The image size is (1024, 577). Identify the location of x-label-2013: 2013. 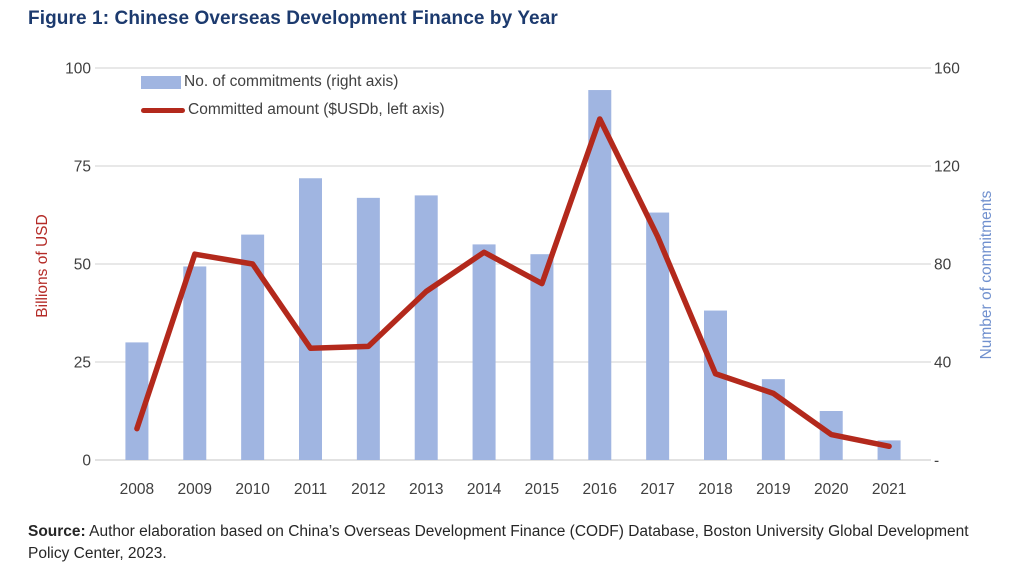
(426, 489).